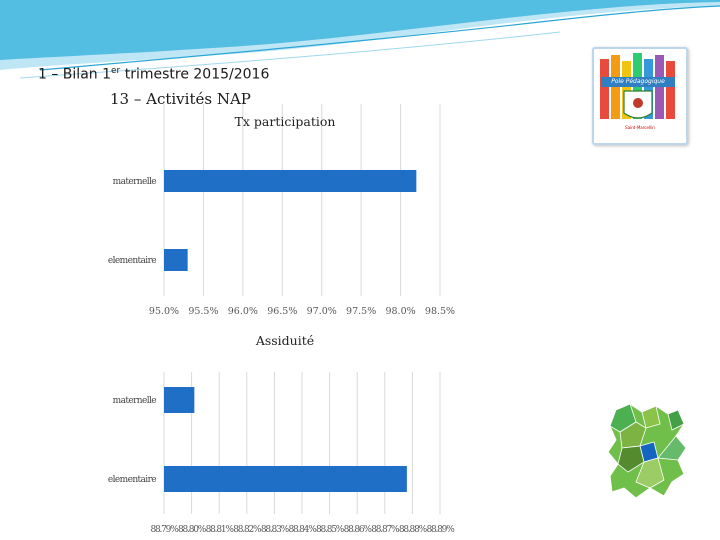  What do you see at coordinates (440, 530) in the screenshot?
I see `x-tick-label: 88.89%` at bounding box center [440, 530].